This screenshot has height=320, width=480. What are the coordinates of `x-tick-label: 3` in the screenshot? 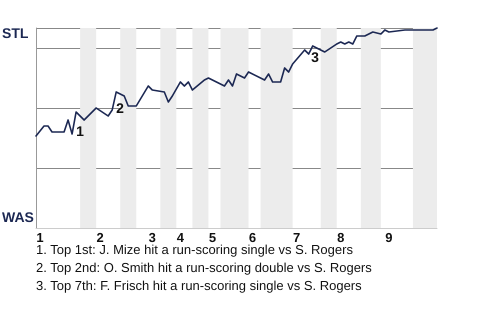 It's located at (152, 237).